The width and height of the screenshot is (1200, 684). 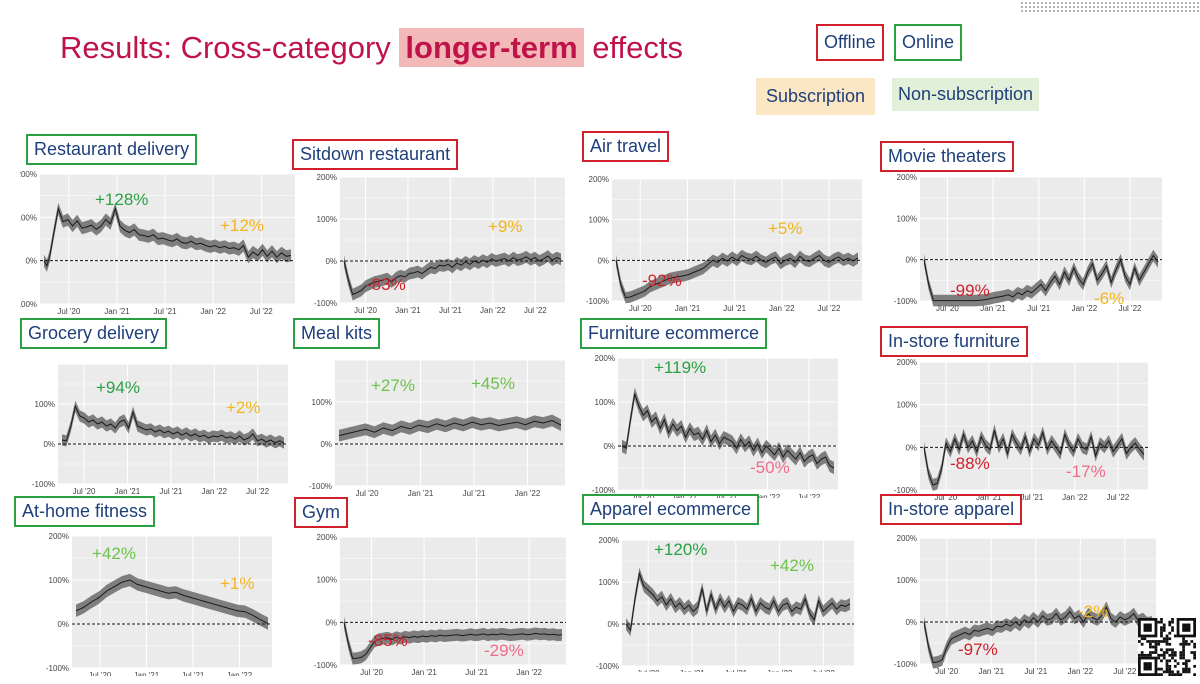 I want to click on panel-title-in-store-furniture: In-store furniture, so click(x=954, y=341).